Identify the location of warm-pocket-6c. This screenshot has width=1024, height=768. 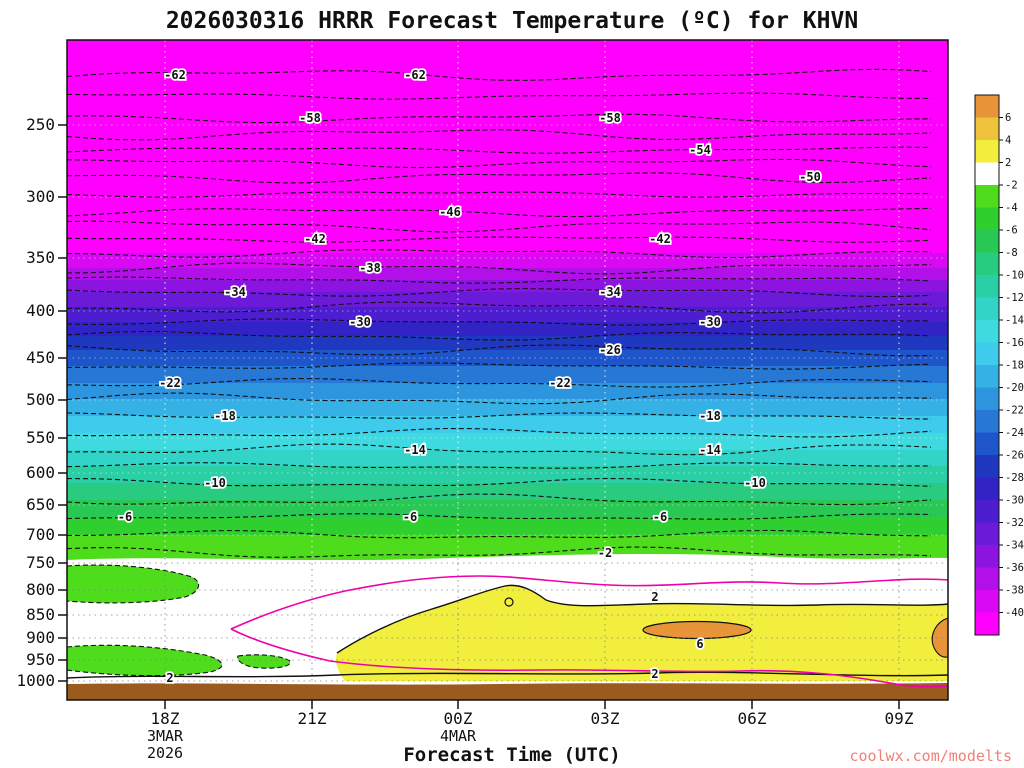
(697, 630).